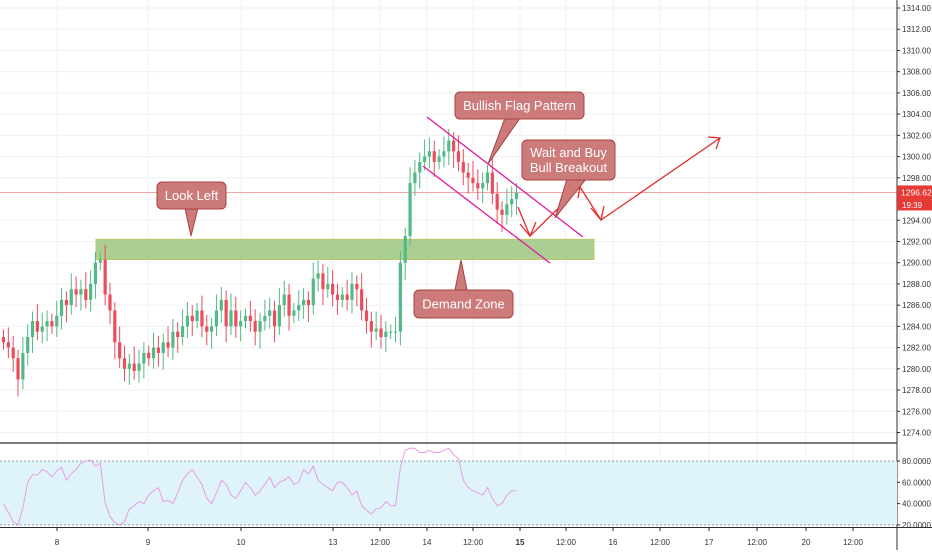  I want to click on callout-buy-box, so click(568, 160).